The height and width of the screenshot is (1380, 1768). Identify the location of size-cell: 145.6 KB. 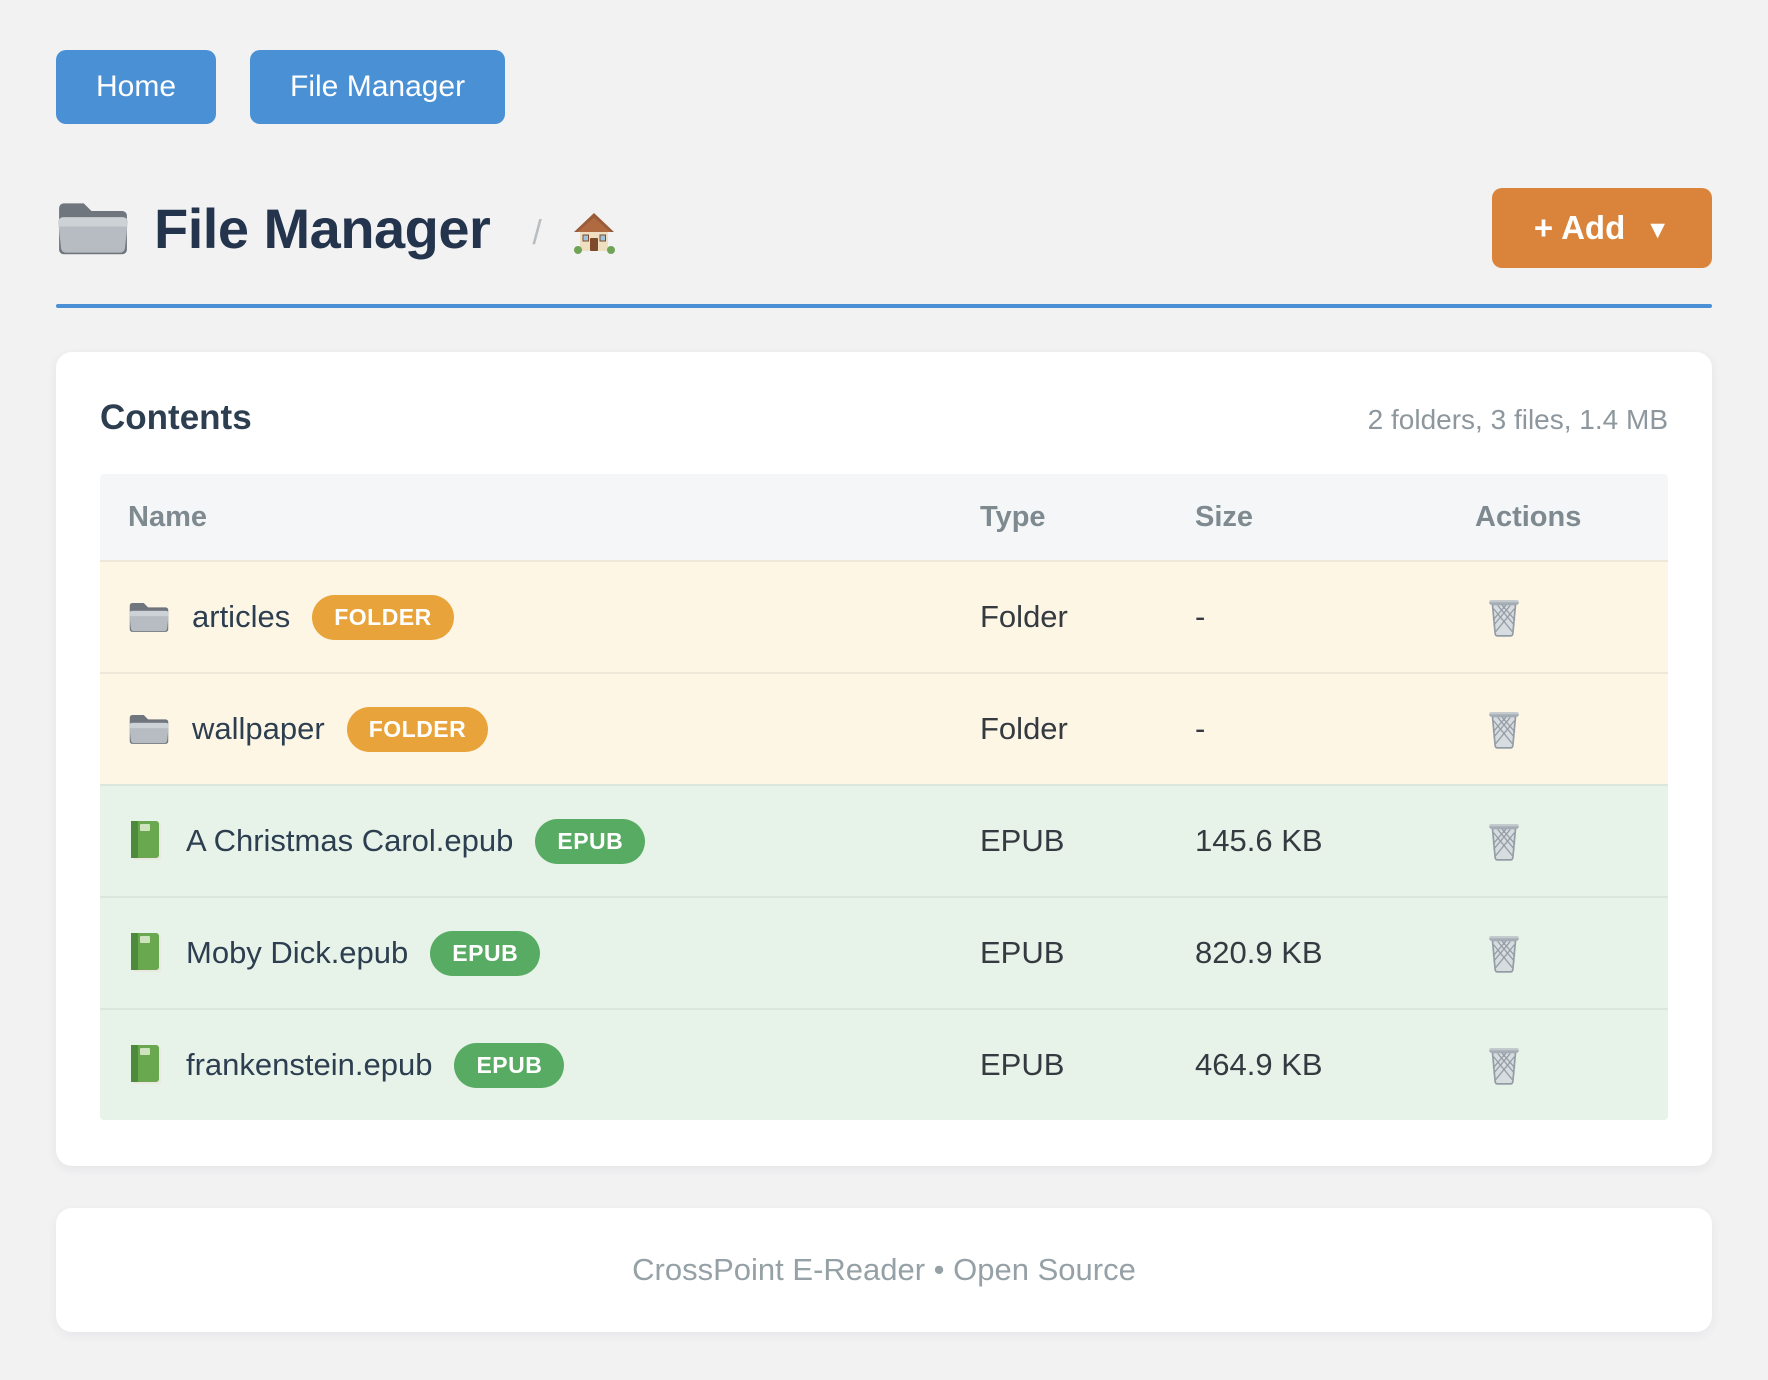
(1259, 840).